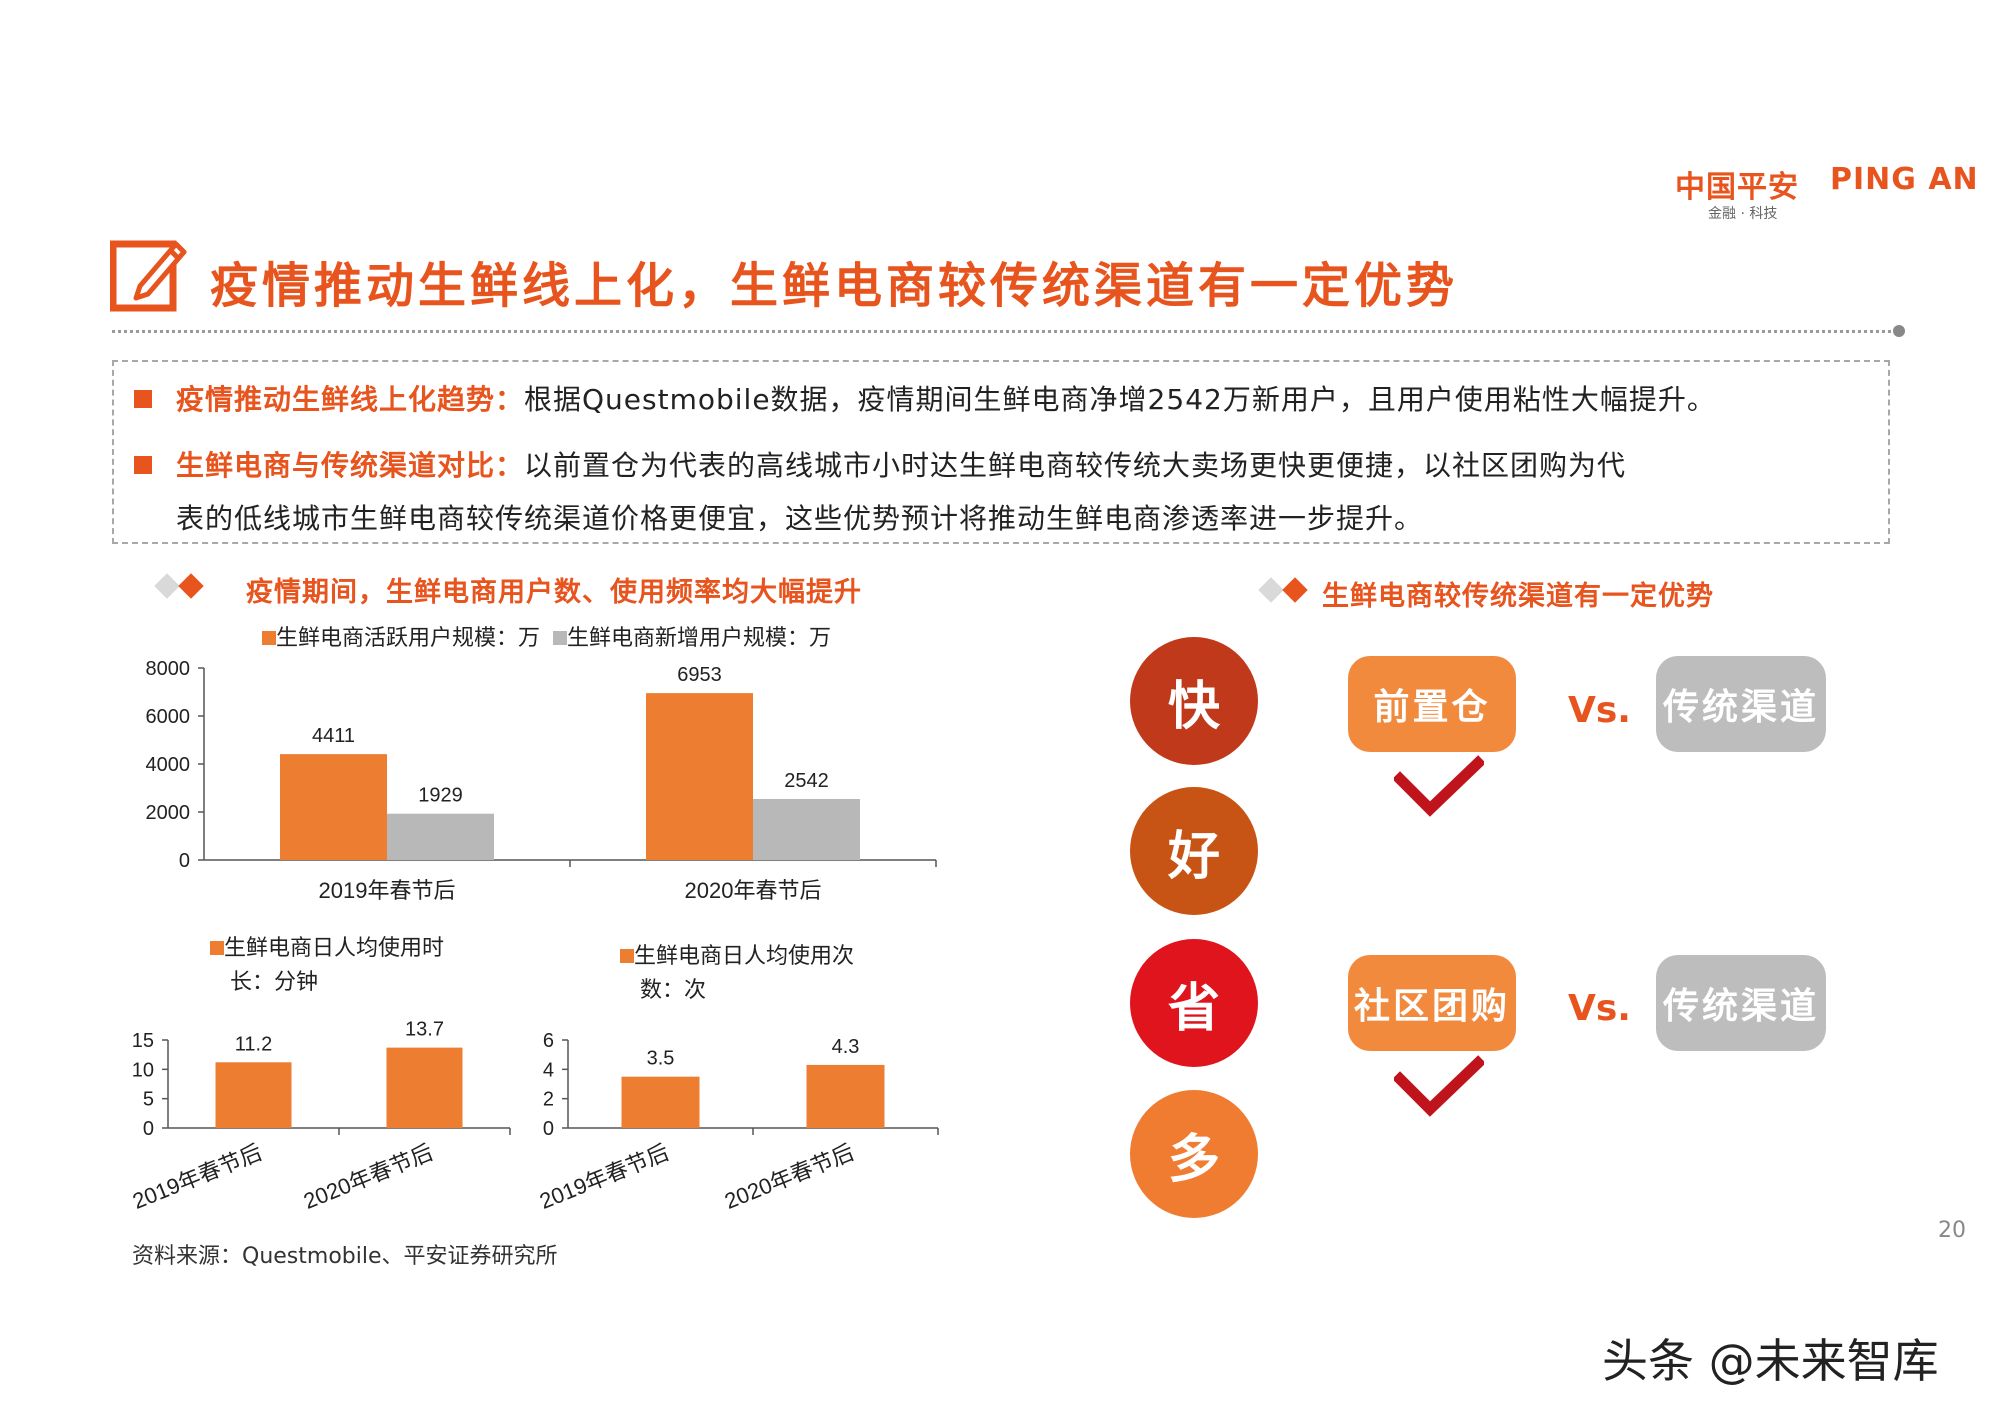  What do you see at coordinates (744, 956) in the screenshot?
I see `legend-label-times-1: 生鲜电商日人均使用次` at bounding box center [744, 956].